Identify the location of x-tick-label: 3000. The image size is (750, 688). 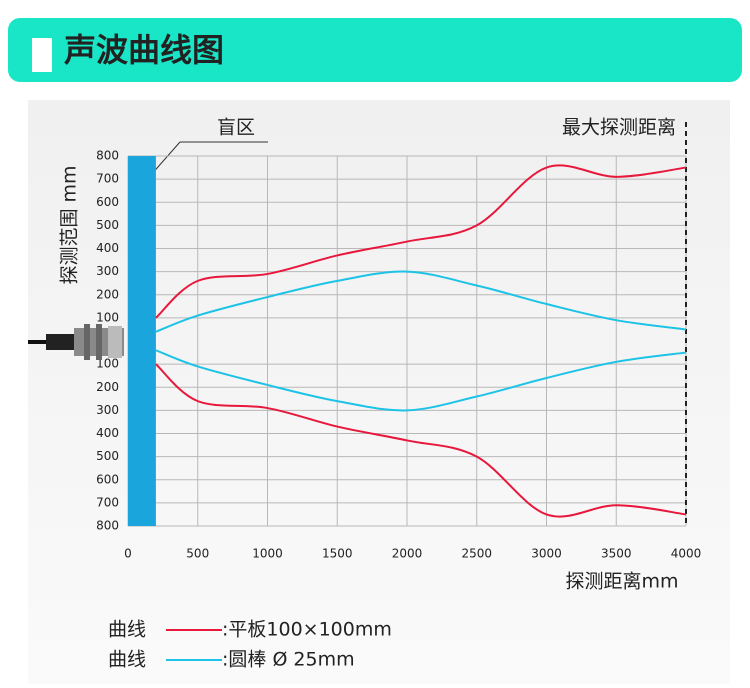
(546, 554).